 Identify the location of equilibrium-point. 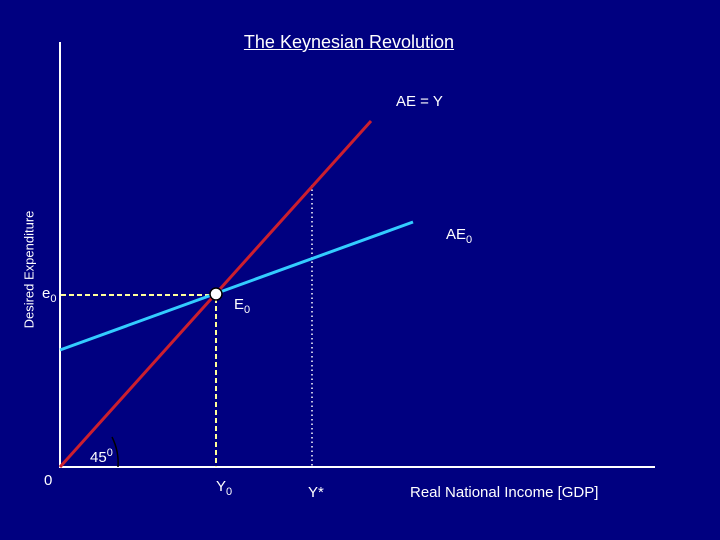
(216, 294).